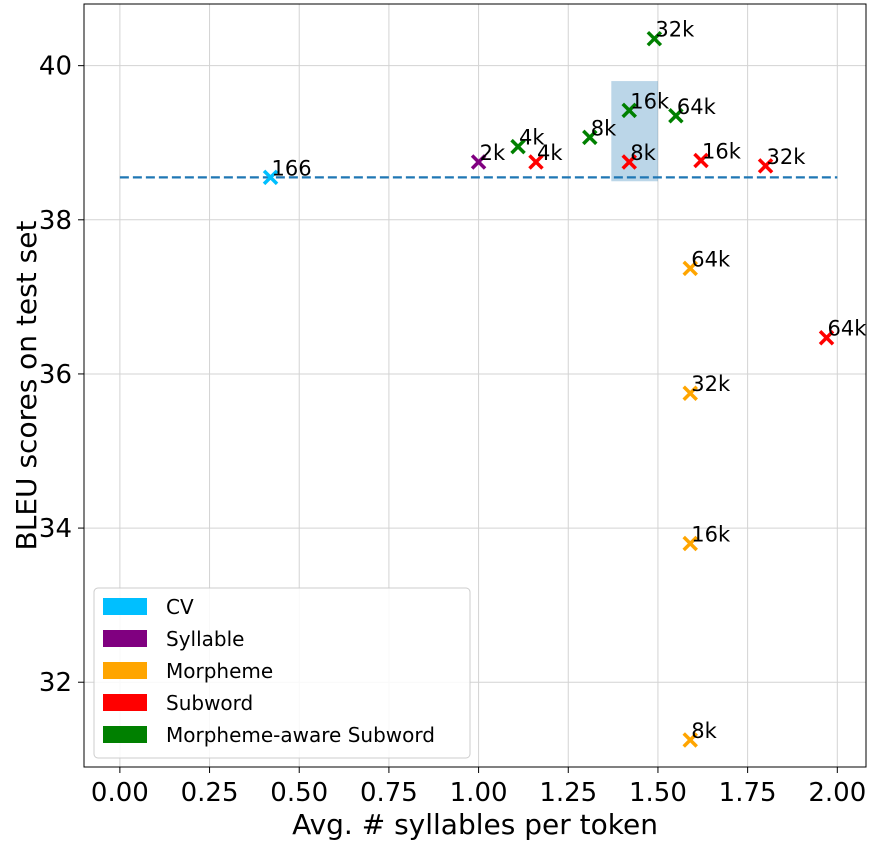 This screenshot has height=843, width=872. What do you see at coordinates (475, 824) in the screenshot?
I see `x-axis-label: Avg. # syllables per token` at bounding box center [475, 824].